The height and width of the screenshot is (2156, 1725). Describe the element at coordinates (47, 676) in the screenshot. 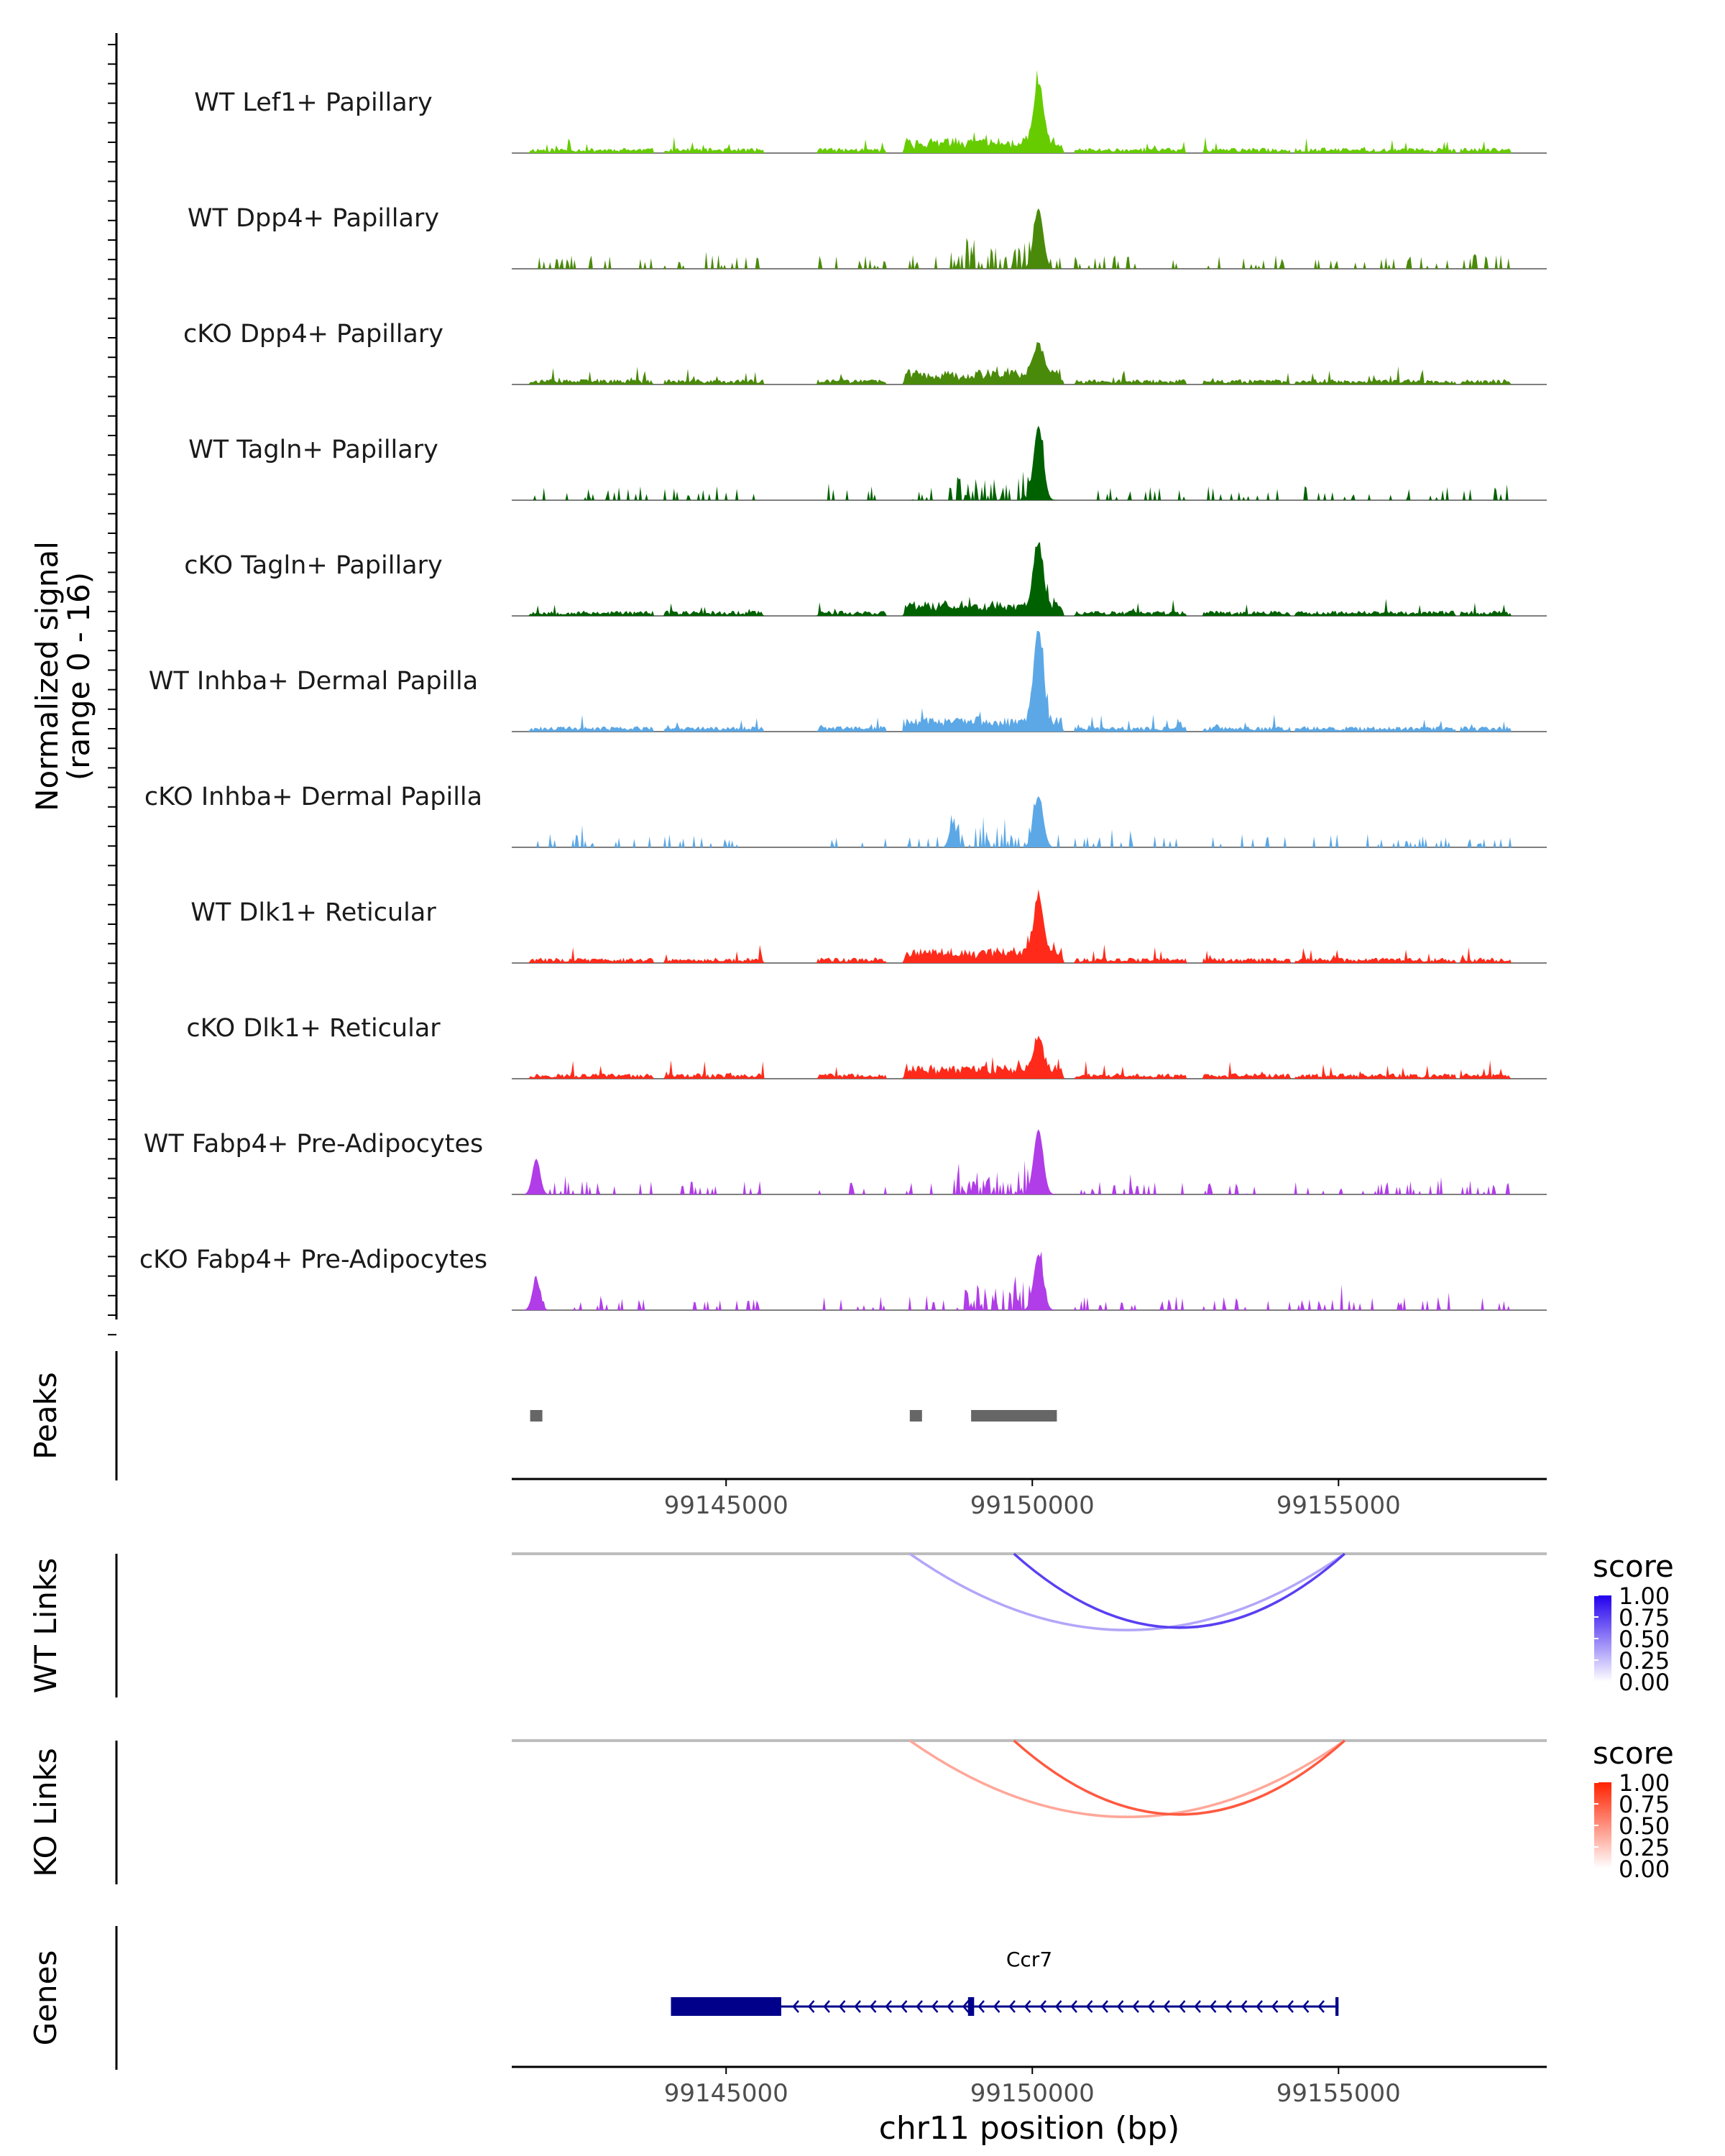

I see `signal-y-label: Normalized signal` at that location.